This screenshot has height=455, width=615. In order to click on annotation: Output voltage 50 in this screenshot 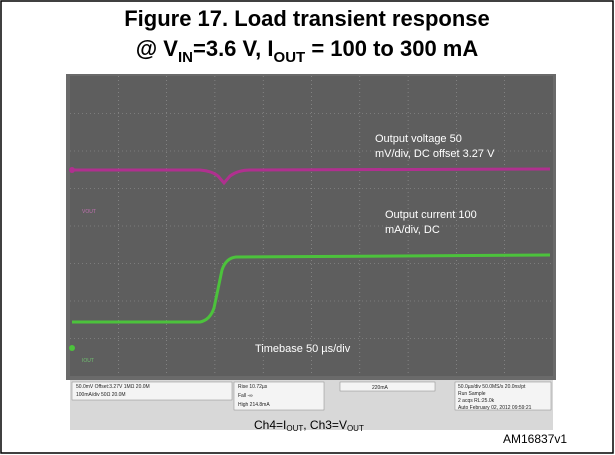, I will do `click(418, 139)`.